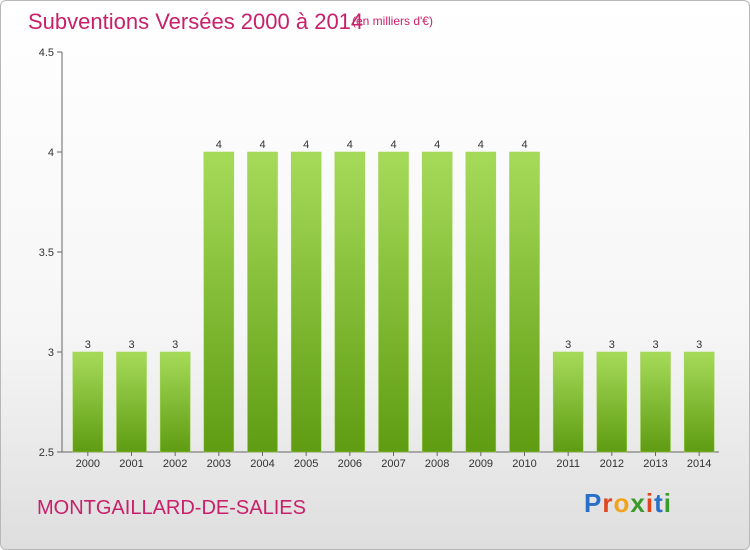 This screenshot has width=750, height=550. What do you see at coordinates (88, 464) in the screenshot?
I see `x-tick-label: 2000` at bounding box center [88, 464].